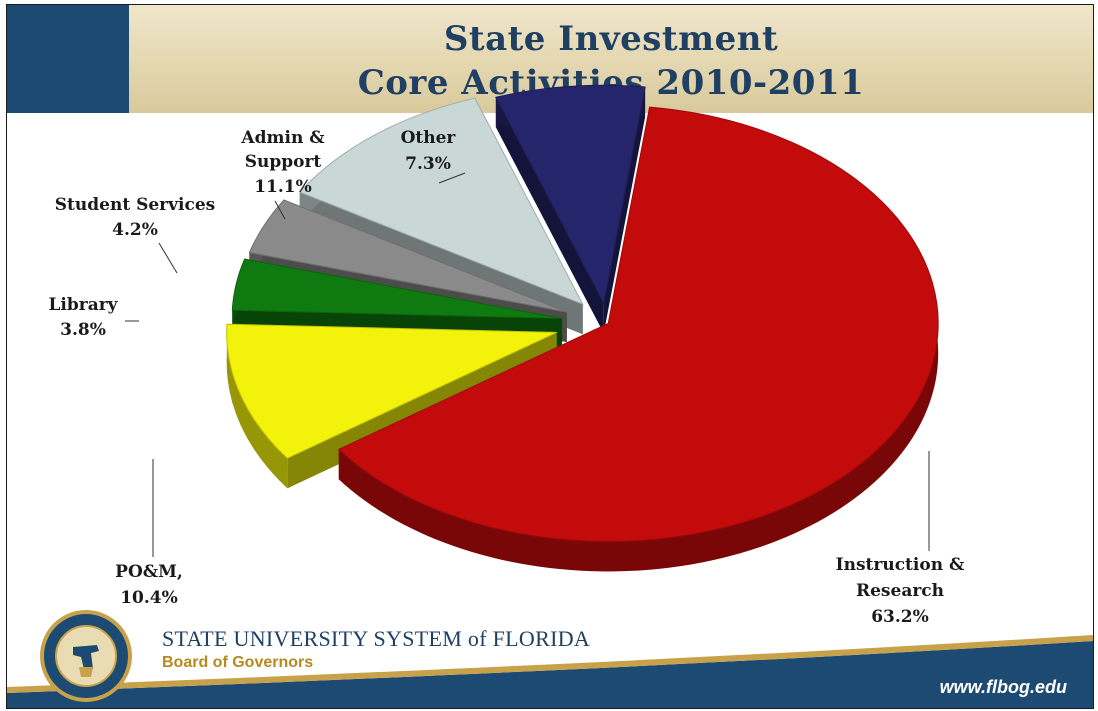 The height and width of the screenshot is (711, 1098). I want to click on state-seal-logo, so click(86, 656).